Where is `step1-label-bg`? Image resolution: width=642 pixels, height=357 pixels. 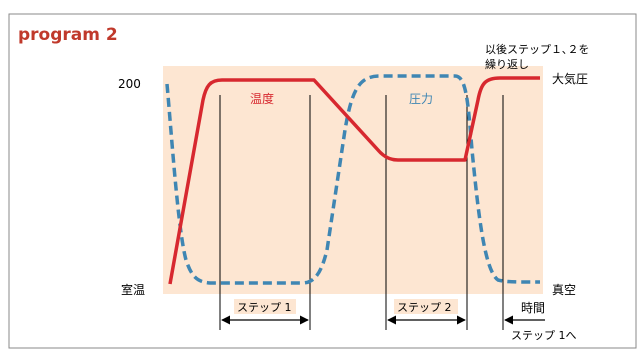
step1-label-bg is located at coordinates (265, 306).